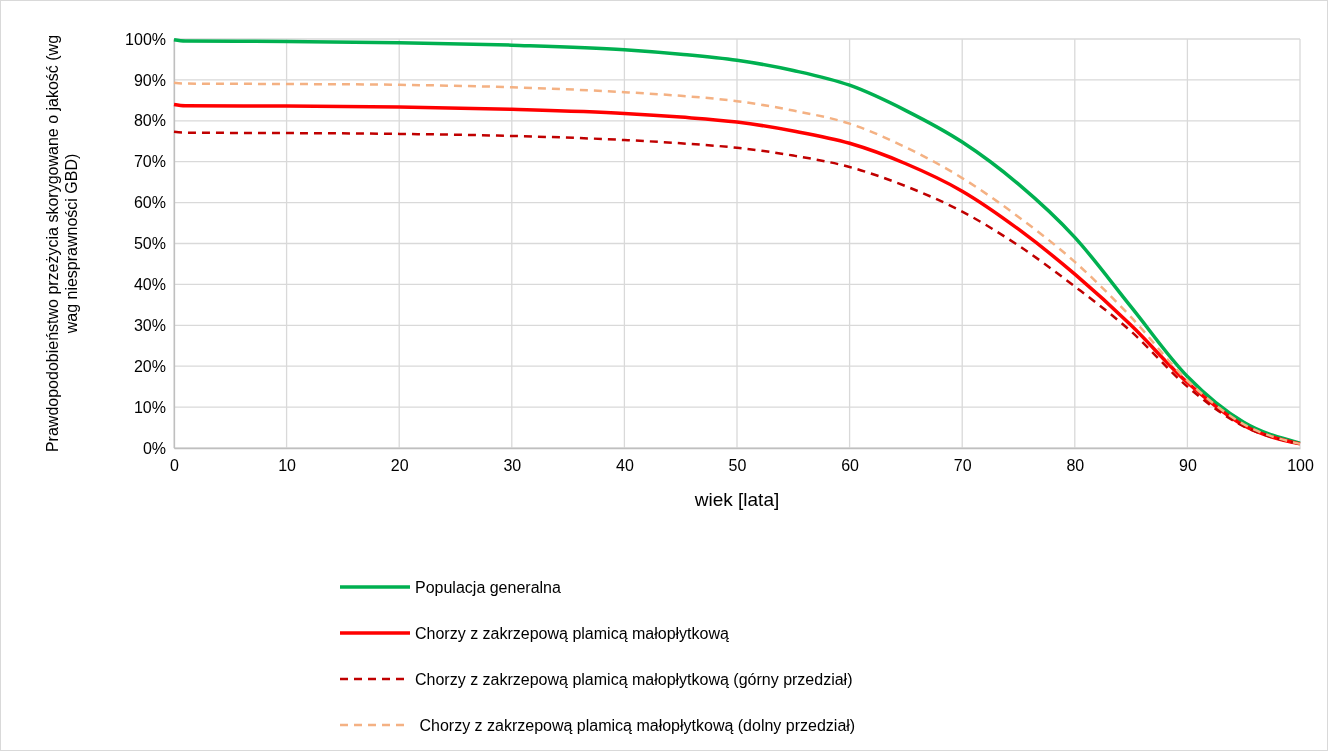 The height and width of the screenshot is (751, 1328). Describe the element at coordinates (149, 162) in the screenshot. I see `y-tick-label: 70%` at that location.